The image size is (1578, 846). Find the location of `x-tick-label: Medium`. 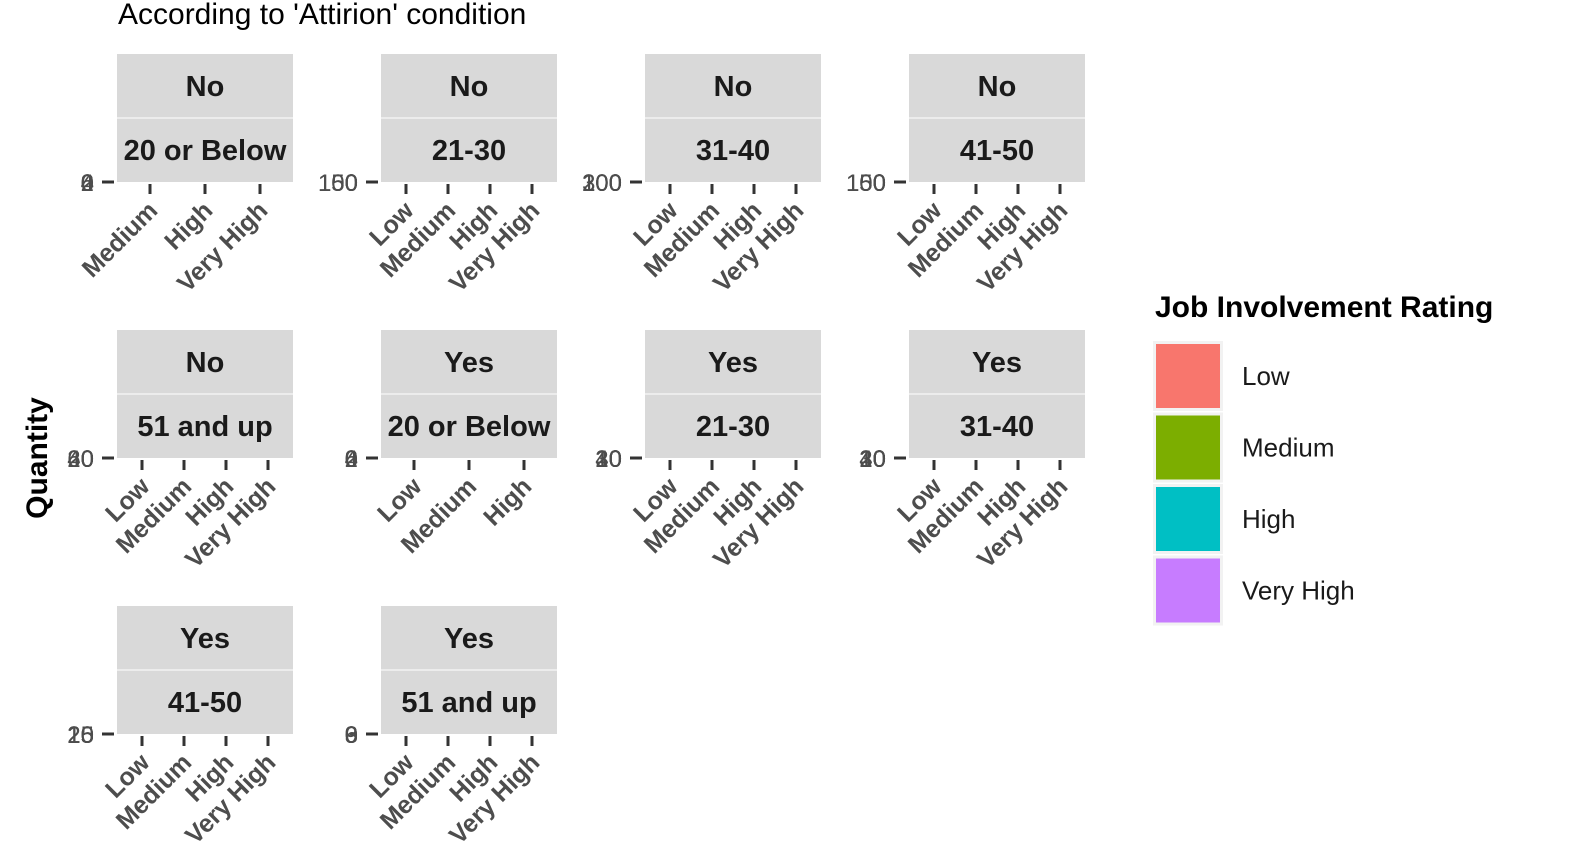

x-tick-label: Medium is located at coordinates (120, 239).